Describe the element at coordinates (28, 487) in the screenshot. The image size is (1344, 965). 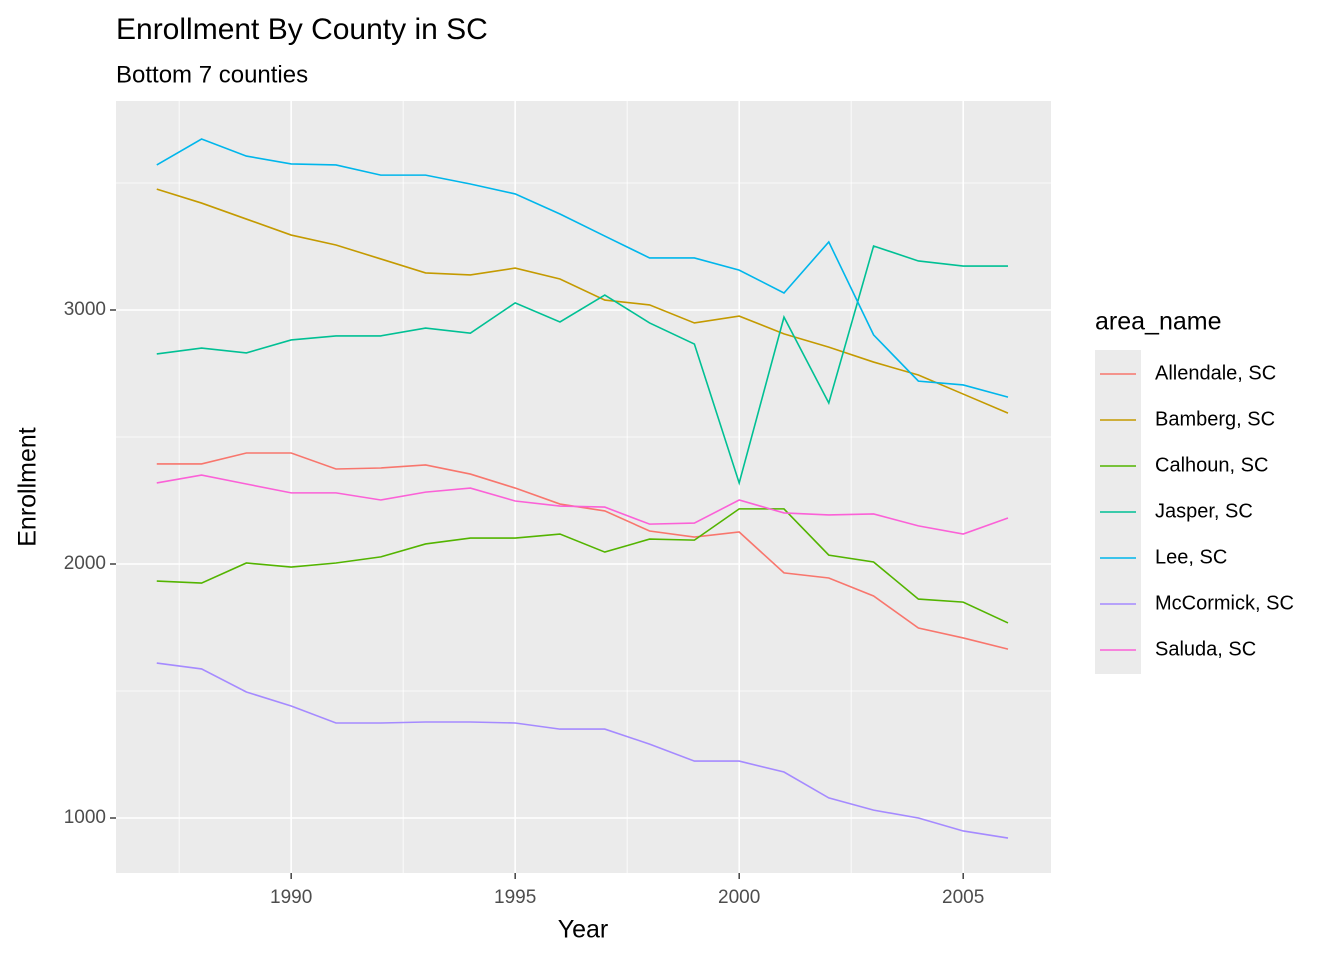
I see `y-axis-label: Enrollment` at that location.